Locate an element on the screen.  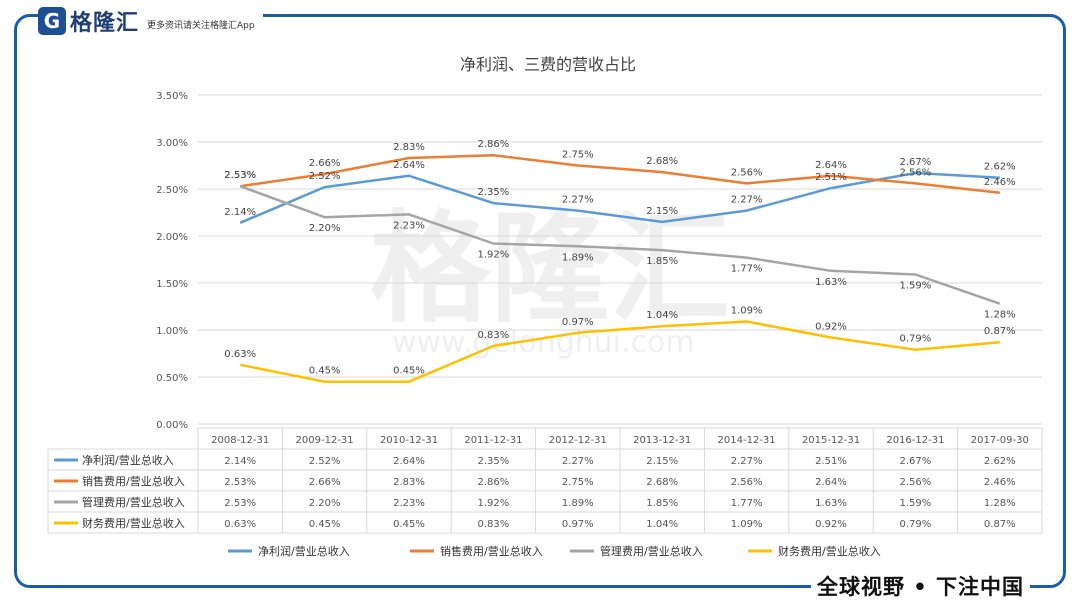
table-cell: 1.28% is located at coordinates (1000, 503).